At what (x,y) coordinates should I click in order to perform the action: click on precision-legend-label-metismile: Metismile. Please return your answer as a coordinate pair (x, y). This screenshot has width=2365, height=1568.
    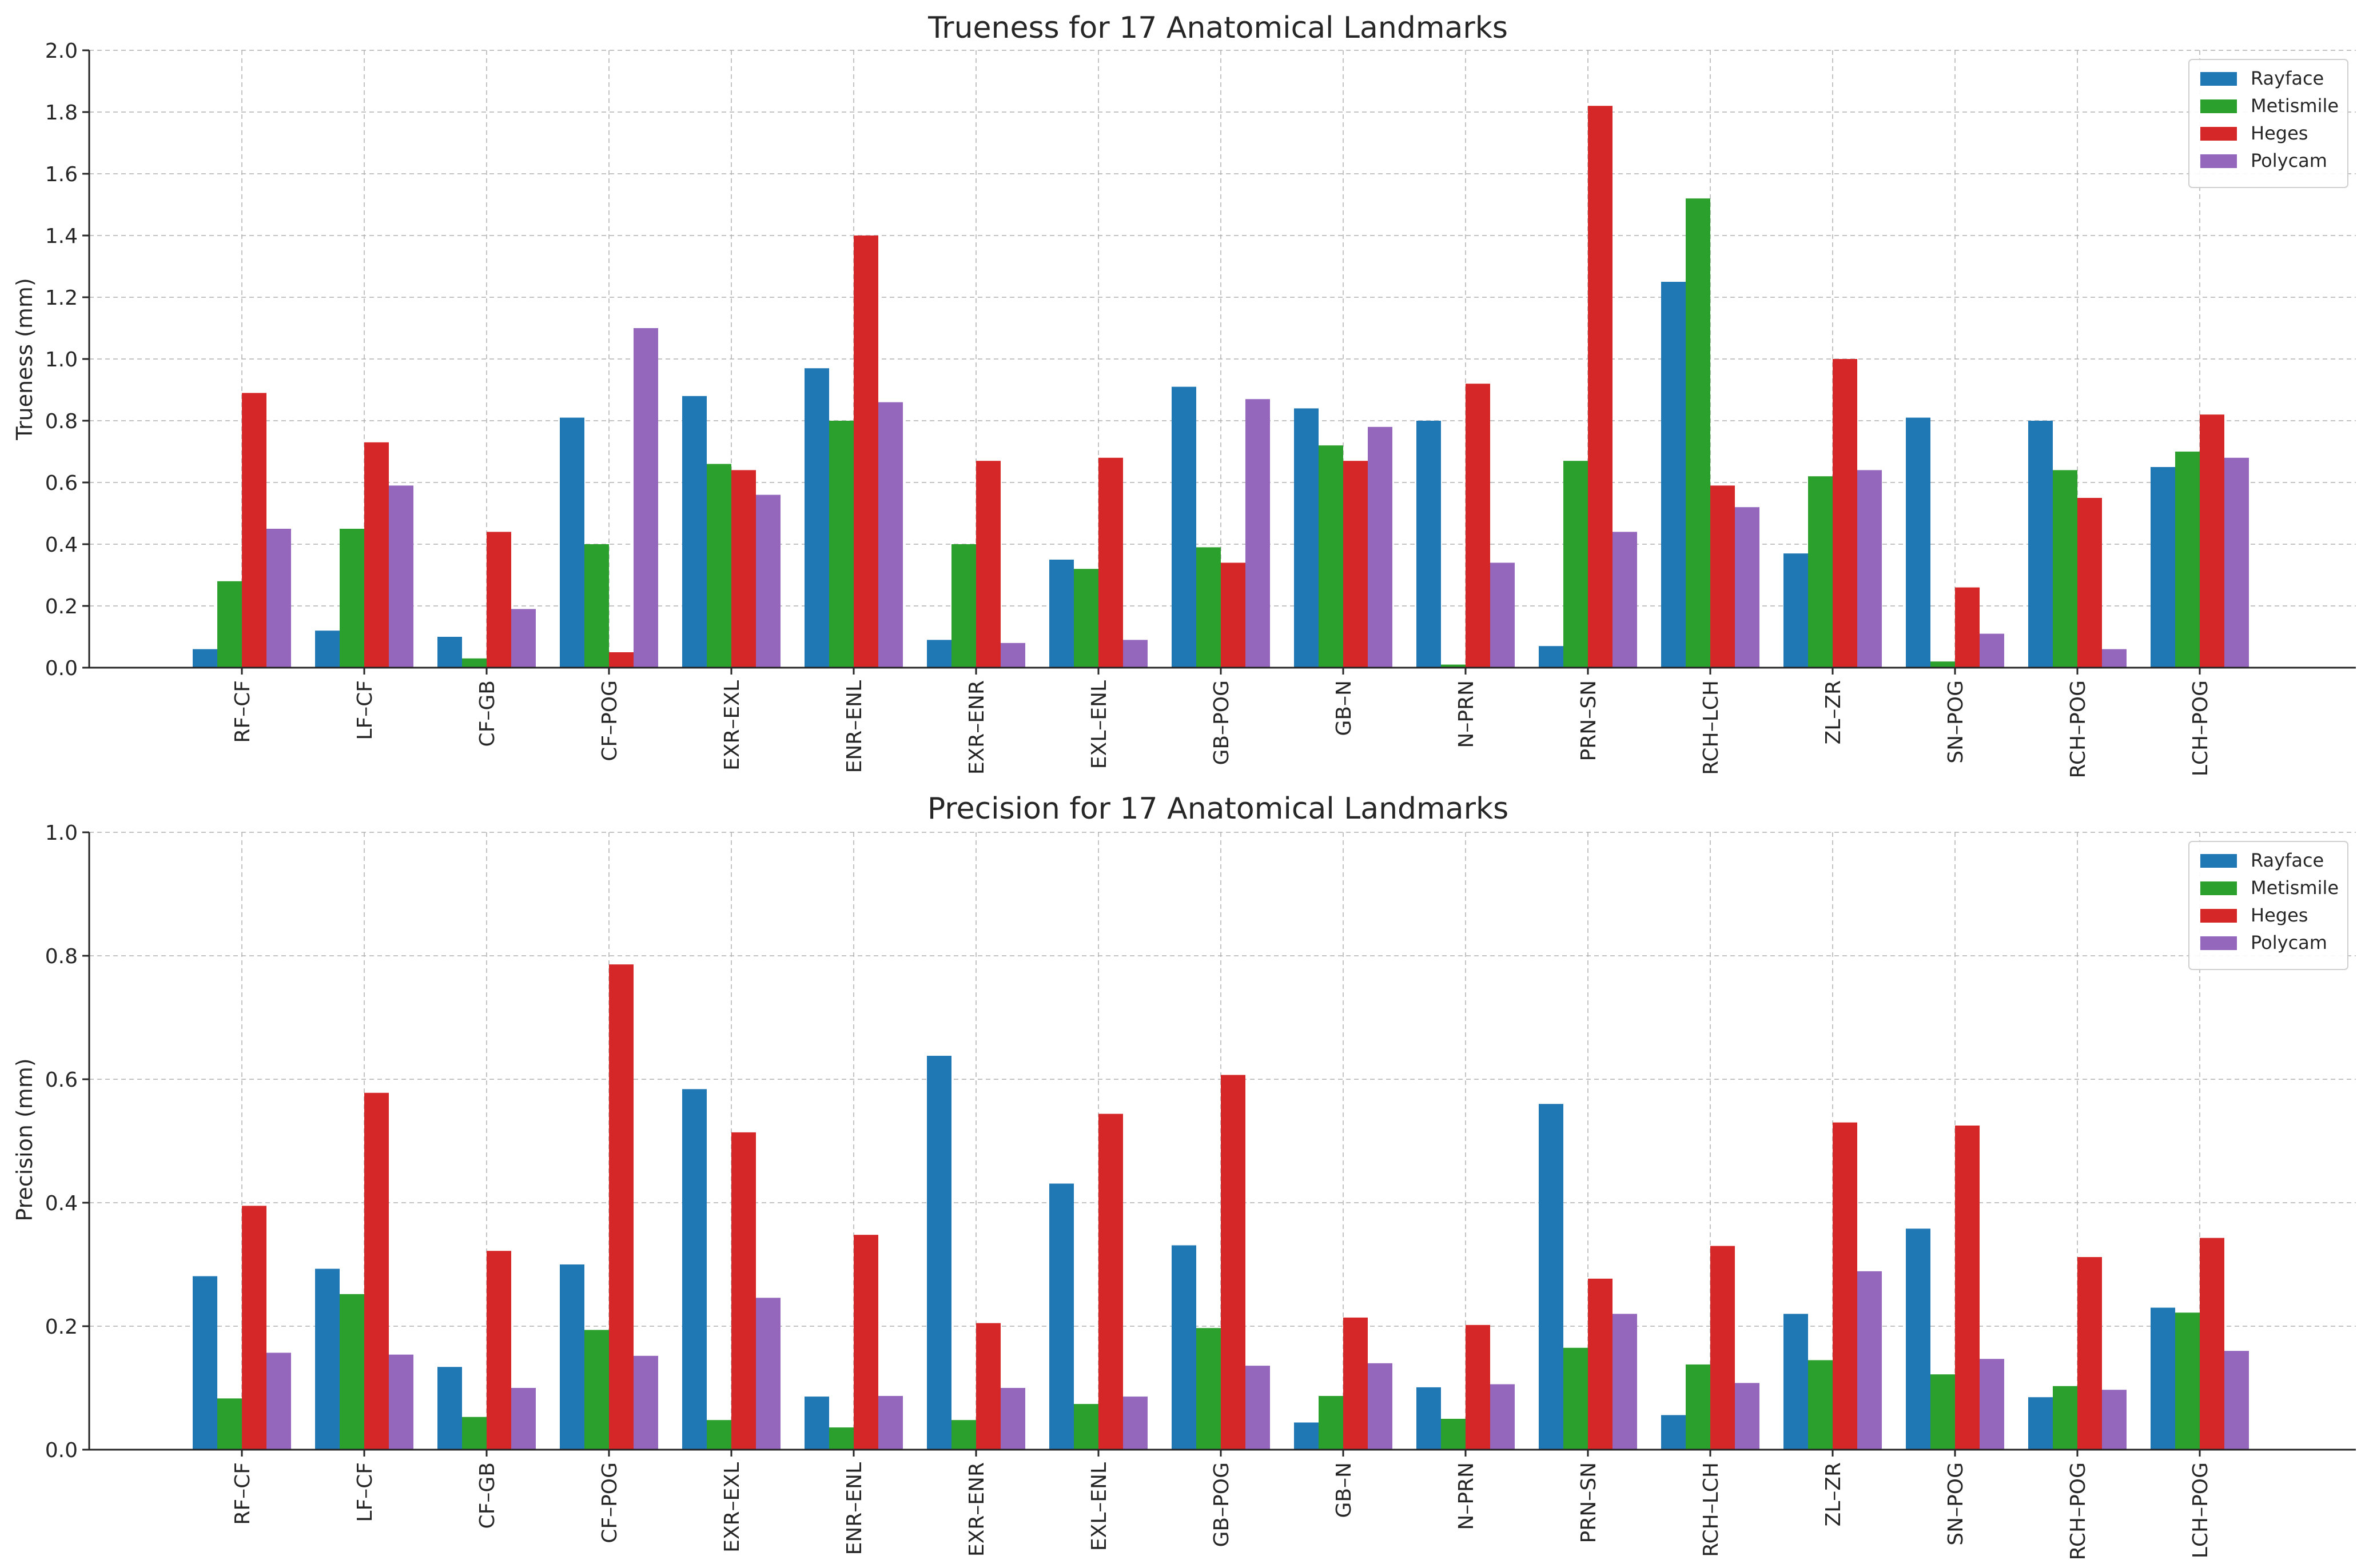
    Looking at the image, I should click on (2295, 888).